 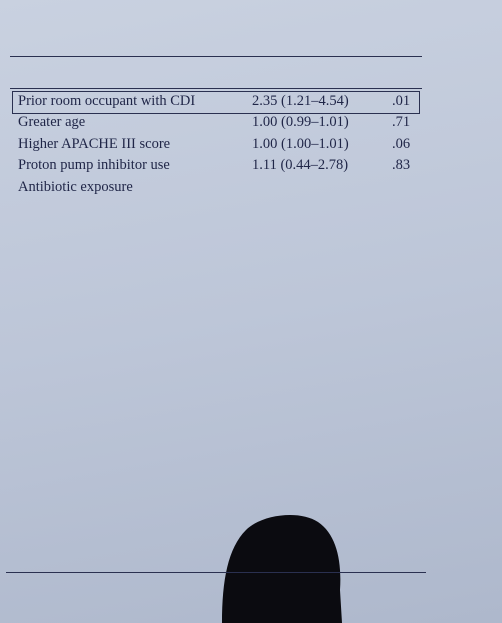 What do you see at coordinates (401, 143) in the screenshot?
I see `p-value: .06` at bounding box center [401, 143].